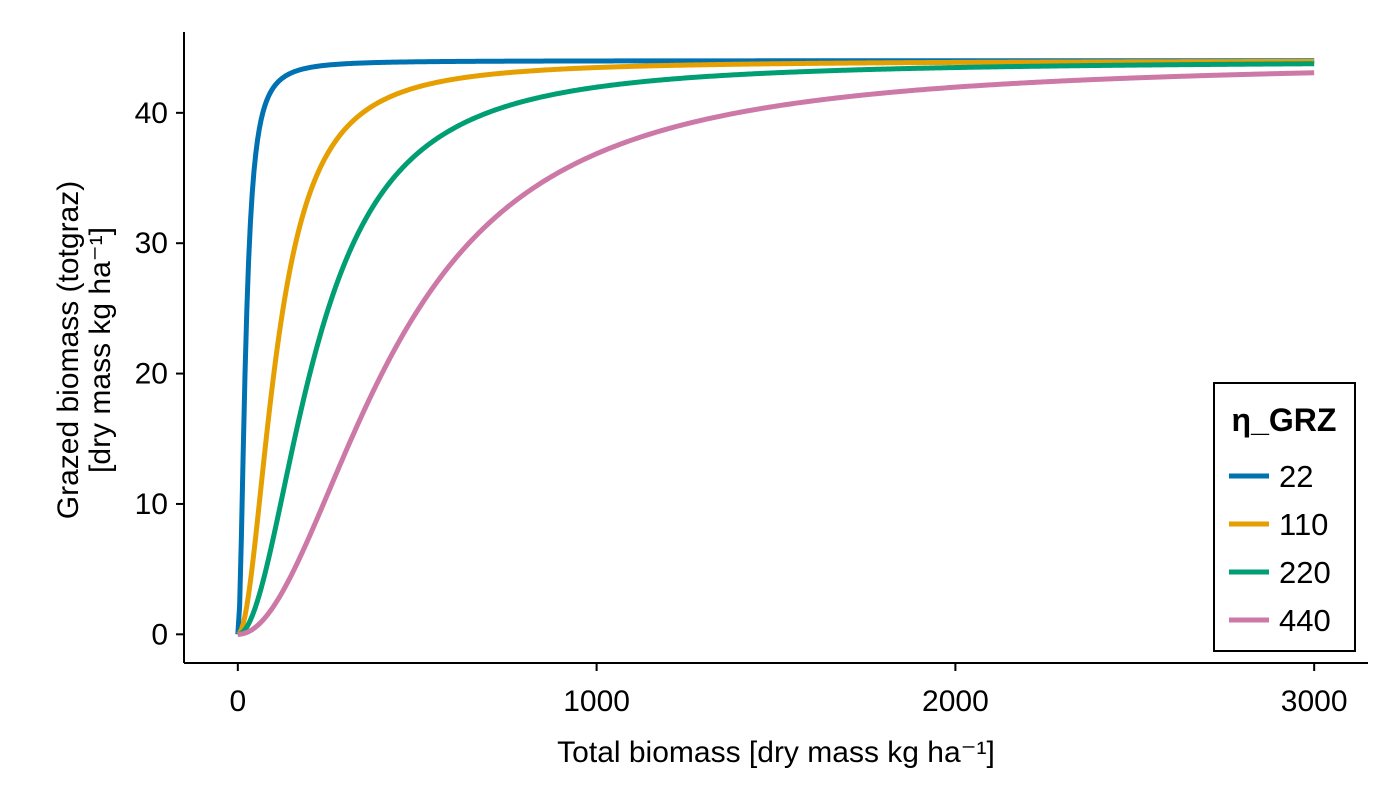 This screenshot has width=1400, height=800. What do you see at coordinates (1305, 620) in the screenshot?
I see `legend-label-440: 440` at bounding box center [1305, 620].